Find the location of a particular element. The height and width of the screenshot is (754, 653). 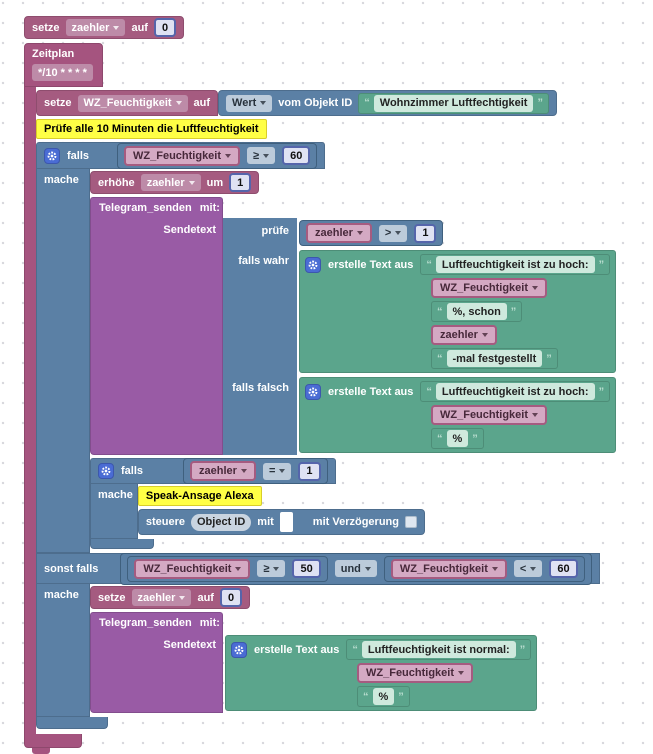

erstelle-text-label: erstelle Text aus is located at coordinates (297, 649).